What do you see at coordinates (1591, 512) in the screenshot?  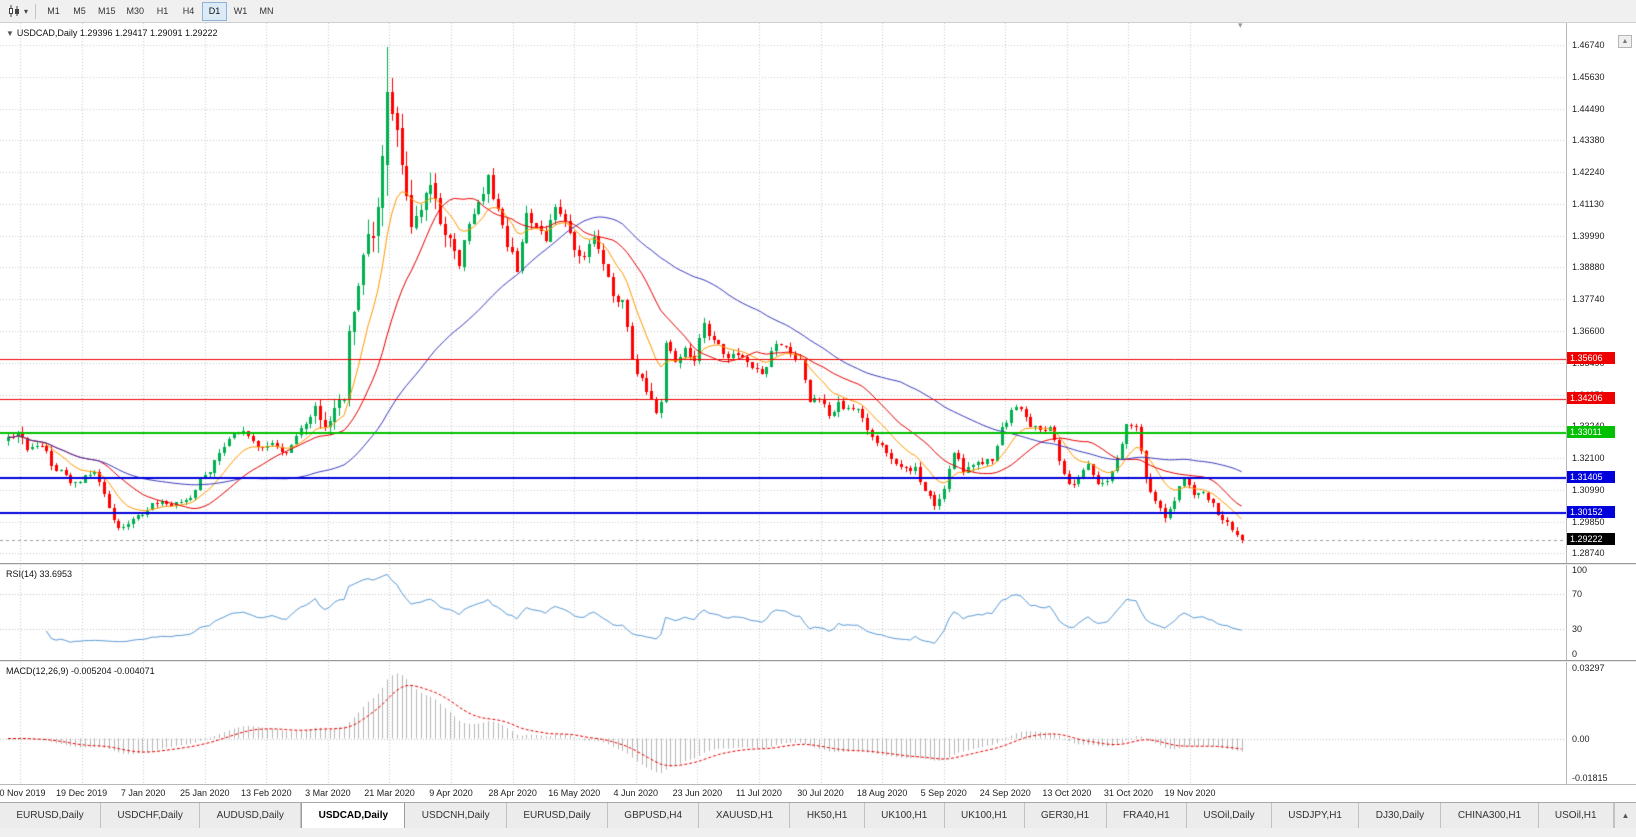 I see `support-level-blue-2-price-tag: 1.30152` at bounding box center [1591, 512].